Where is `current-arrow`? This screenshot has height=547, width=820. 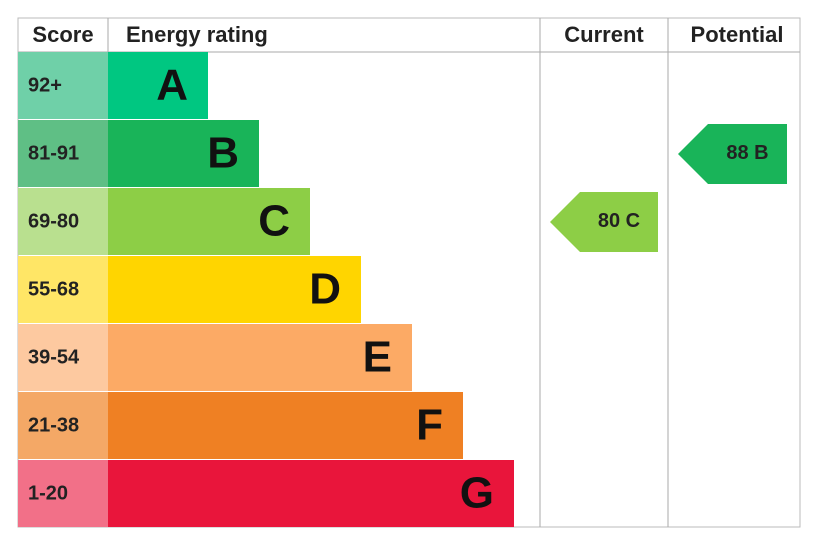 current-arrow is located at coordinates (604, 222).